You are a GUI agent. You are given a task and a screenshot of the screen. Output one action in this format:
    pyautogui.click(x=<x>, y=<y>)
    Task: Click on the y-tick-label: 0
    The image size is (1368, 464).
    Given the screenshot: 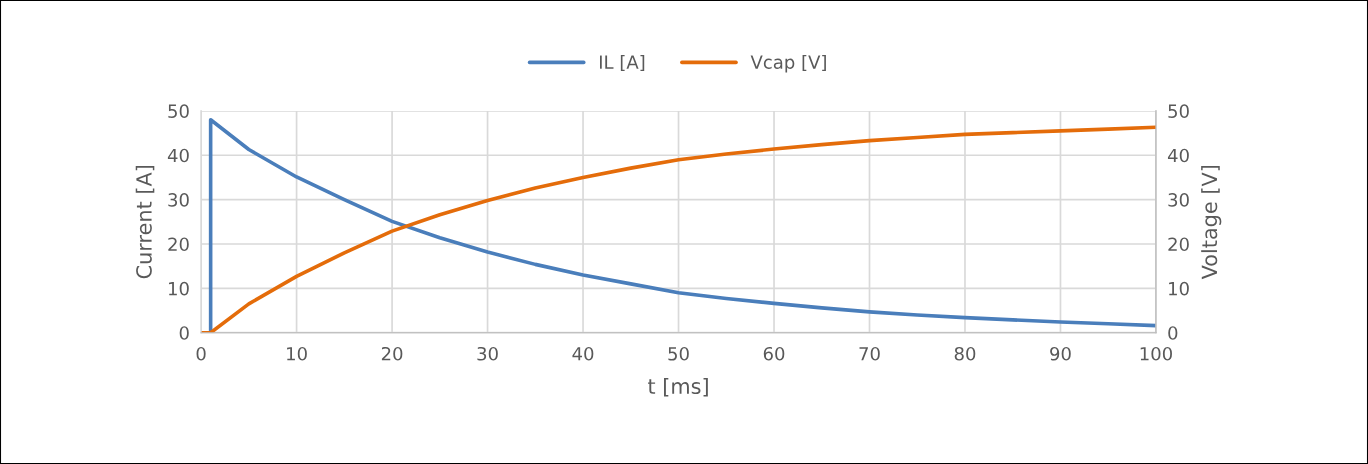 What is the action you would take?
    pyautogui.click(x=184, y=333)
    